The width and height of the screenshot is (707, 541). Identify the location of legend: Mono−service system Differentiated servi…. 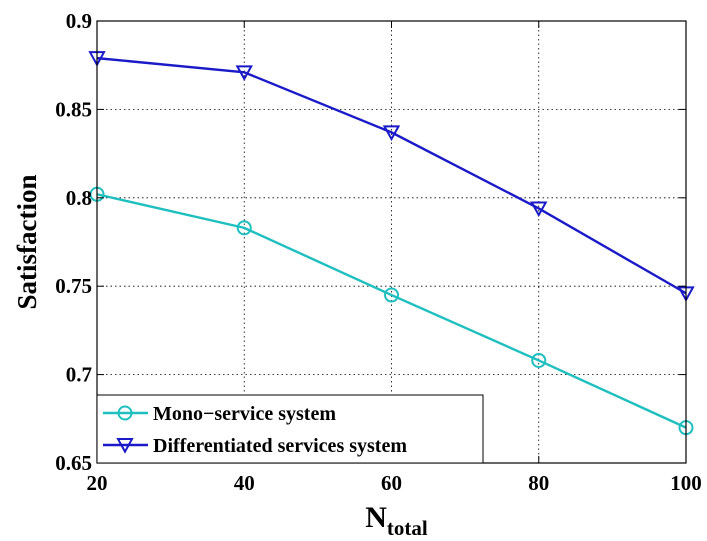
(290, 429).